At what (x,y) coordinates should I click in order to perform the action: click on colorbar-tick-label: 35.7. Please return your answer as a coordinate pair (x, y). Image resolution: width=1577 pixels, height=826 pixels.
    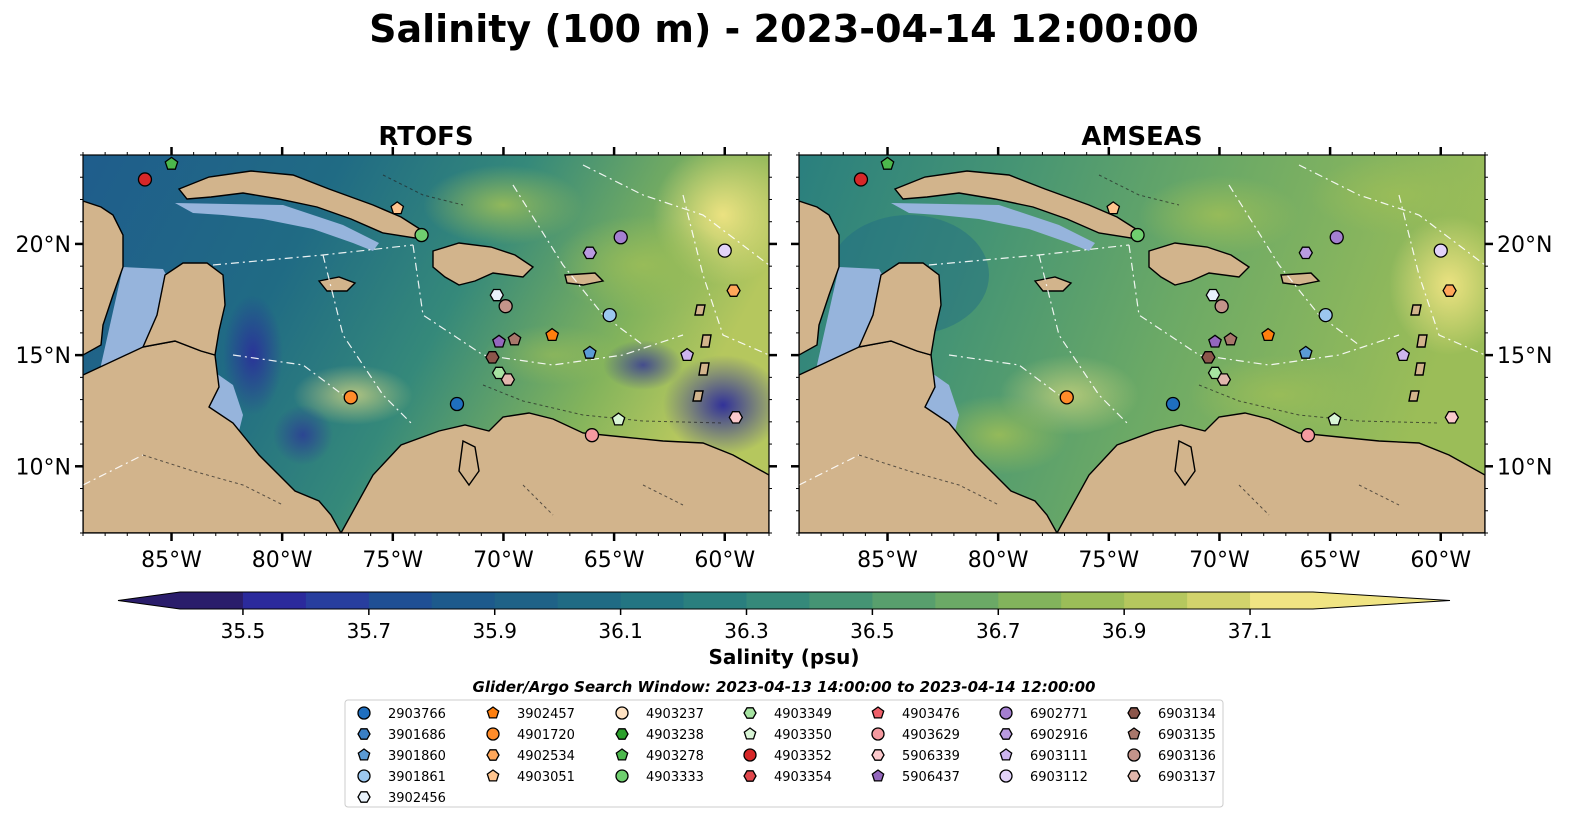
    Looking at the image, I should click on (369, 631).